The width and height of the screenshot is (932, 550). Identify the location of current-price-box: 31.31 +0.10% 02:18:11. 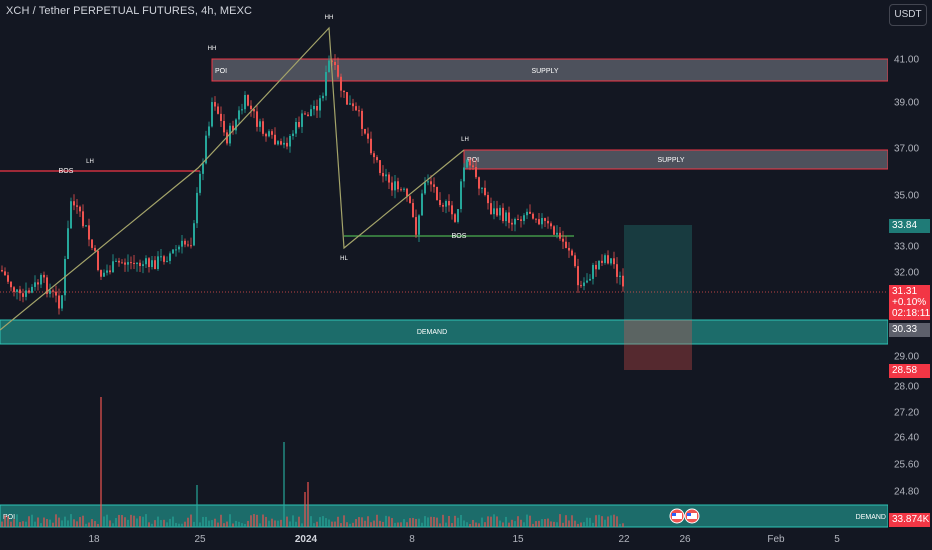
(909, 302).